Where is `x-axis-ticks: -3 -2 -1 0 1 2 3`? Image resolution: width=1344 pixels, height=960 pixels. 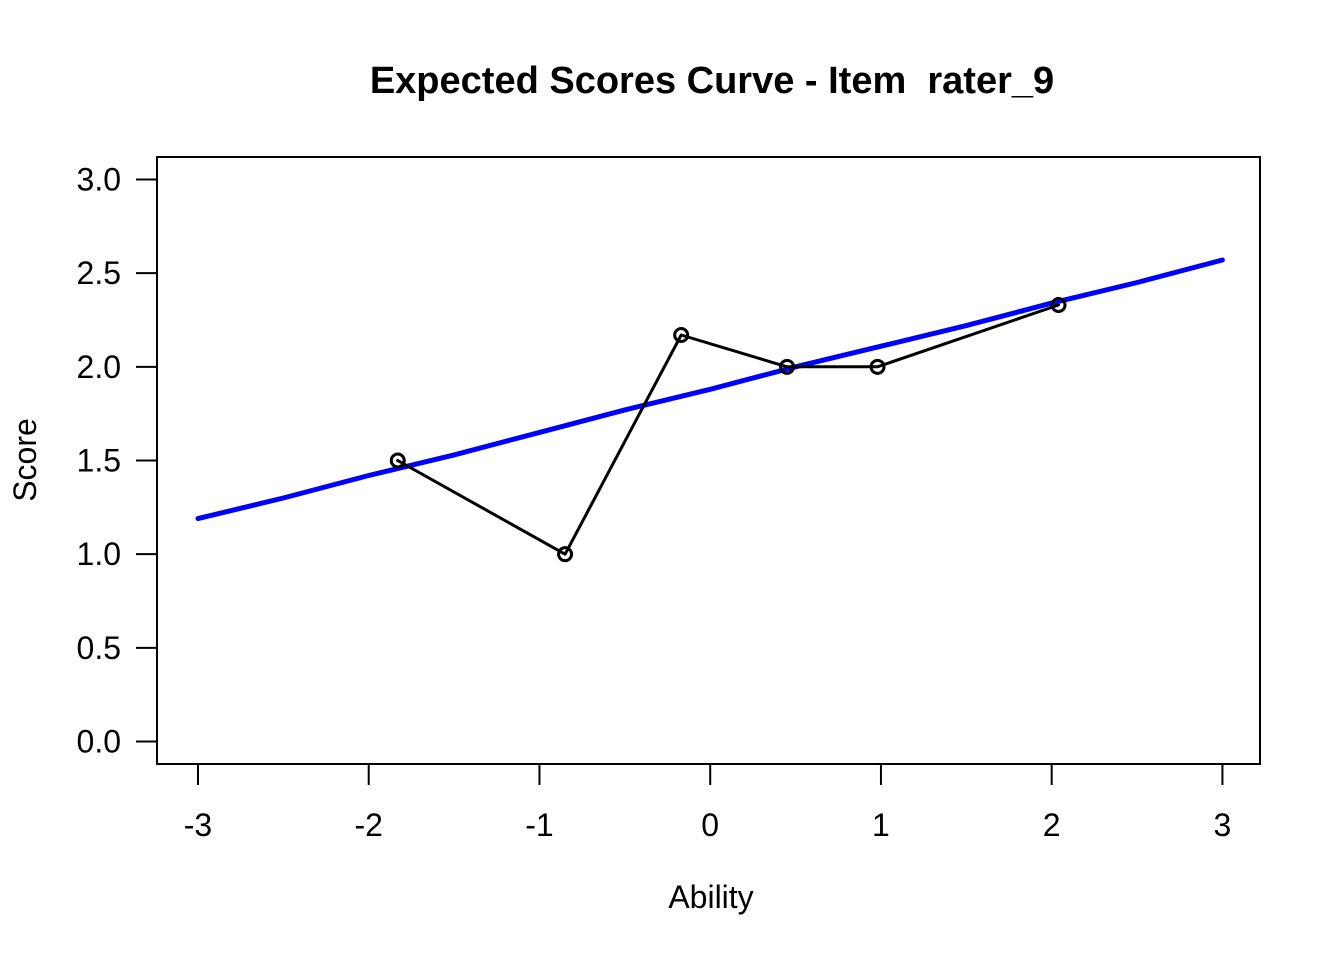
x-axis-ticks: -3 -2 -1 0 1 2 3 is located at coordinates (708, 803).